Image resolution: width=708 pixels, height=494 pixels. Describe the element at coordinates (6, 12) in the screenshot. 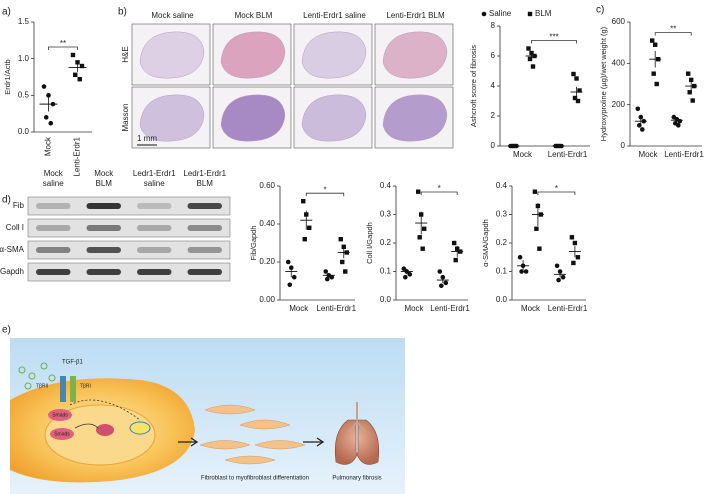

I see `panel-label: a)` at that location.